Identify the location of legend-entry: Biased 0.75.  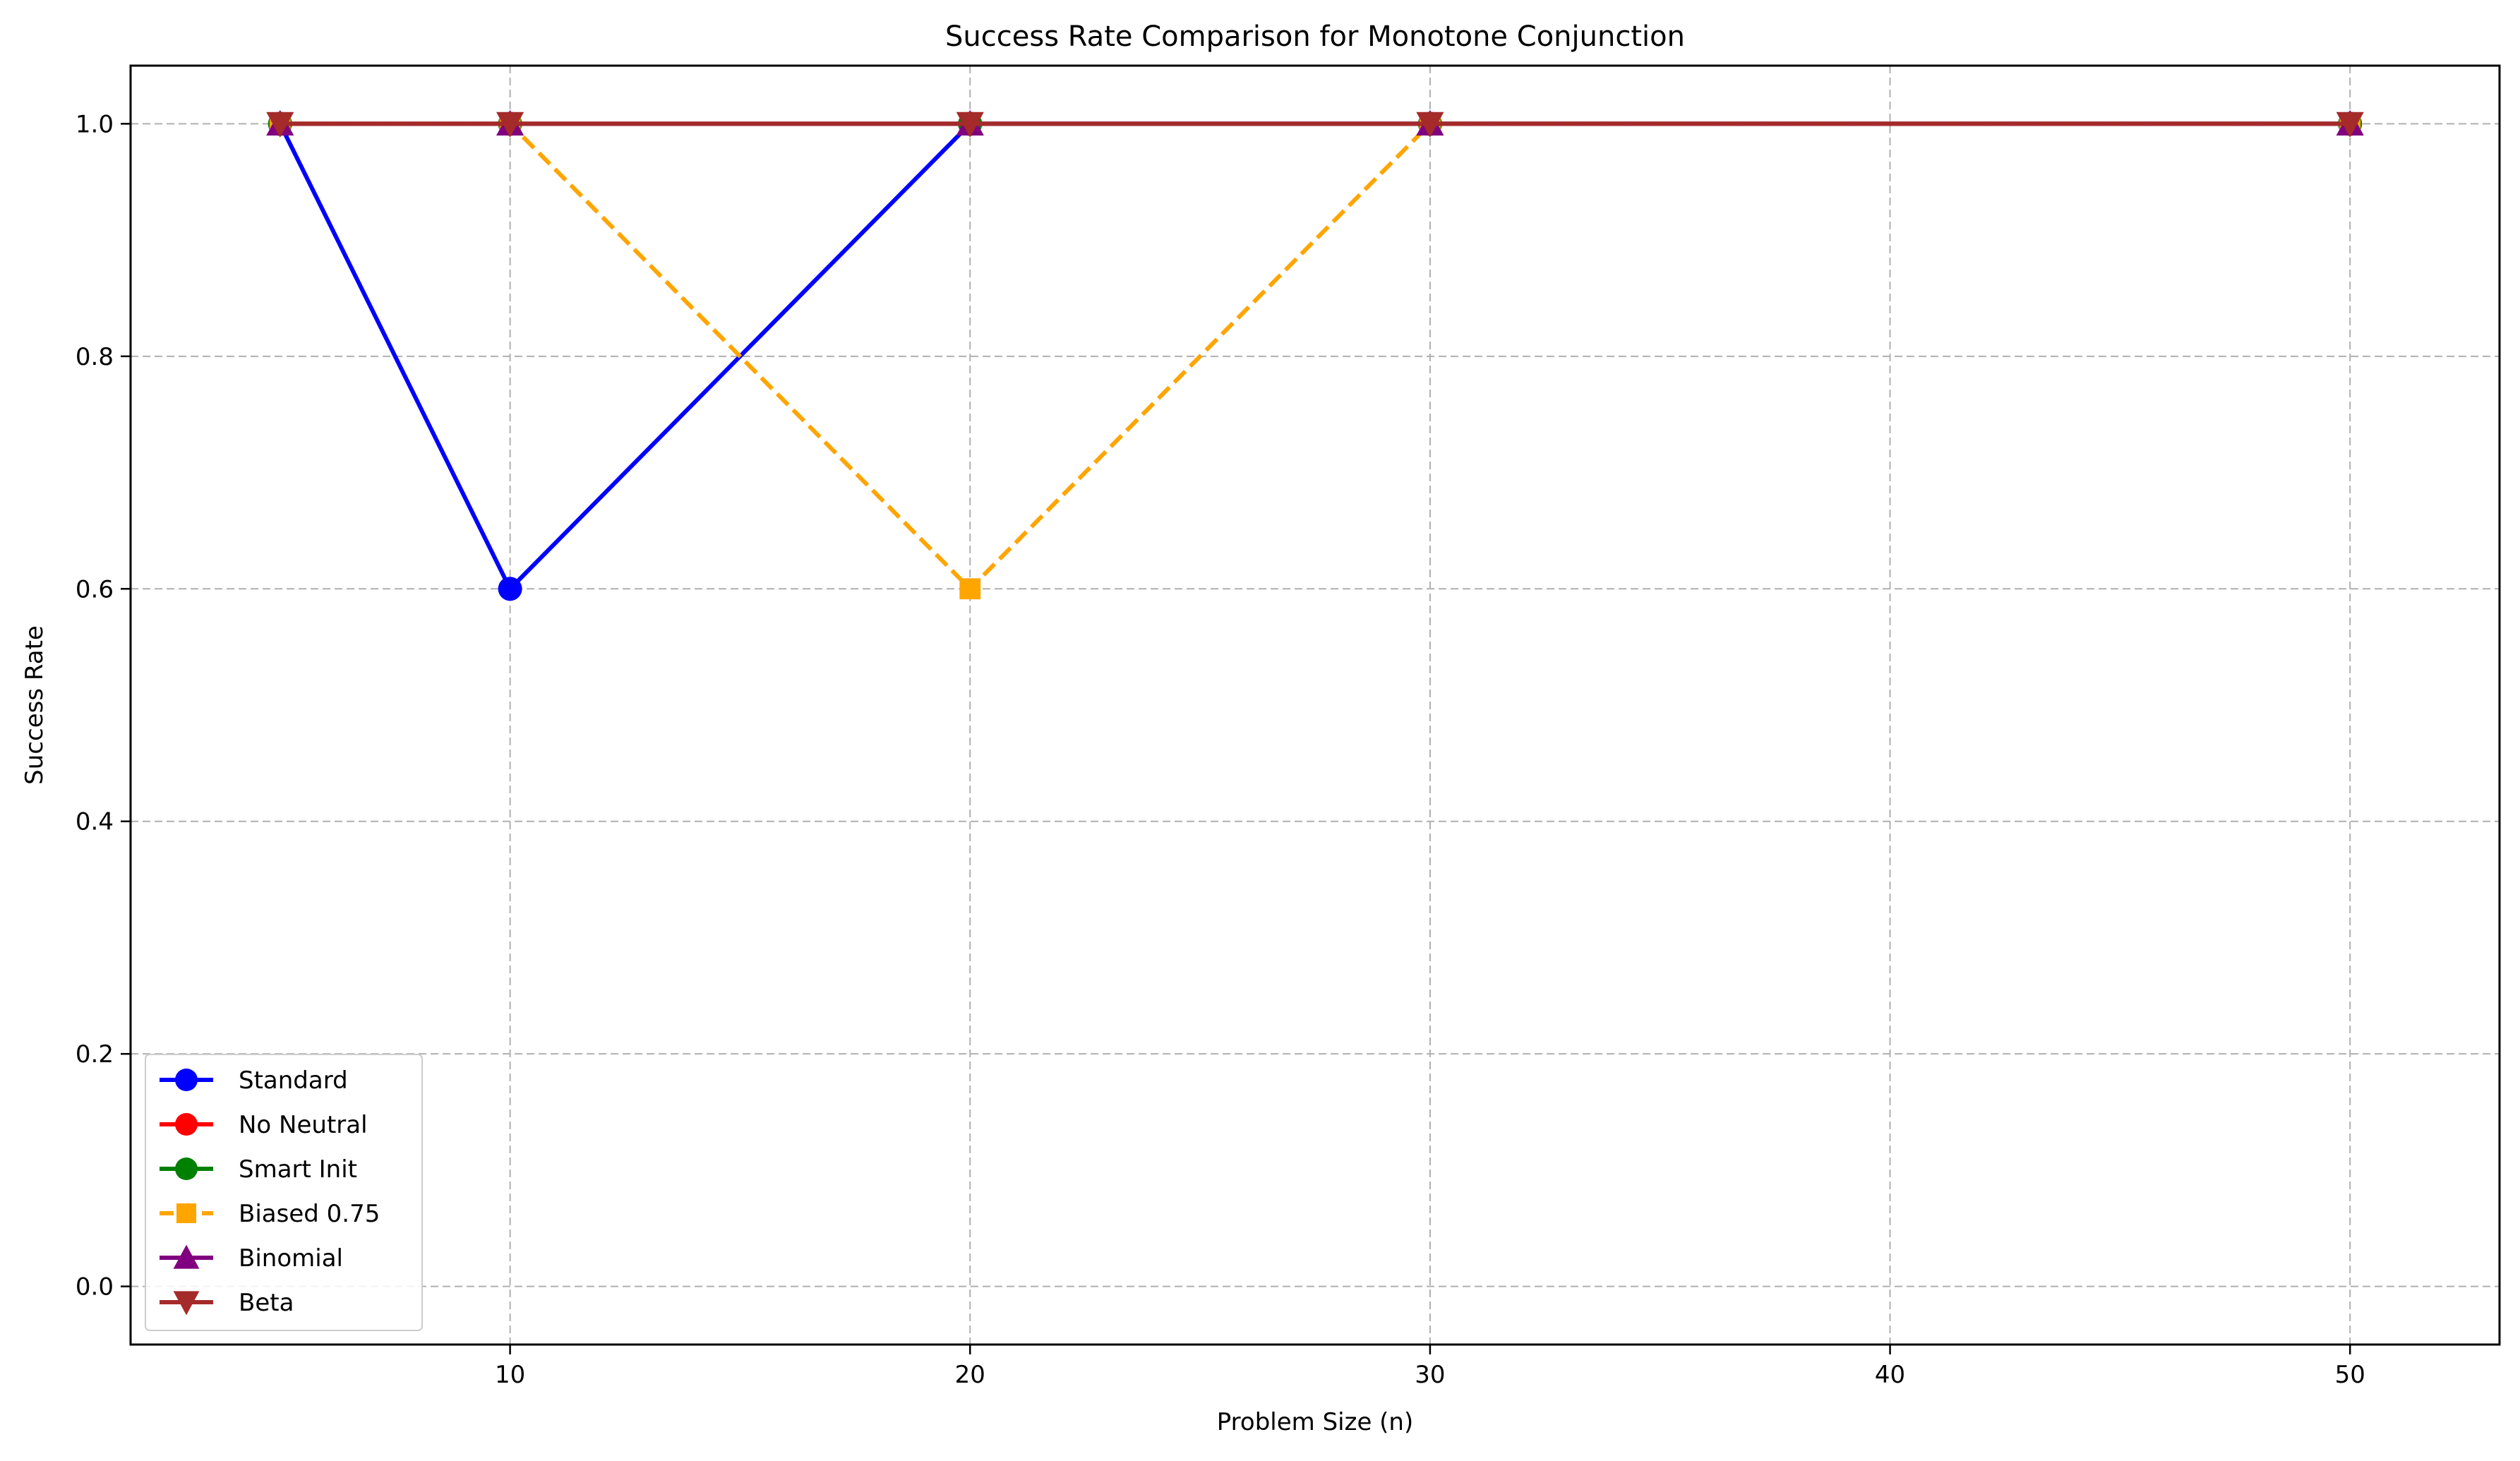
(270, 1214).